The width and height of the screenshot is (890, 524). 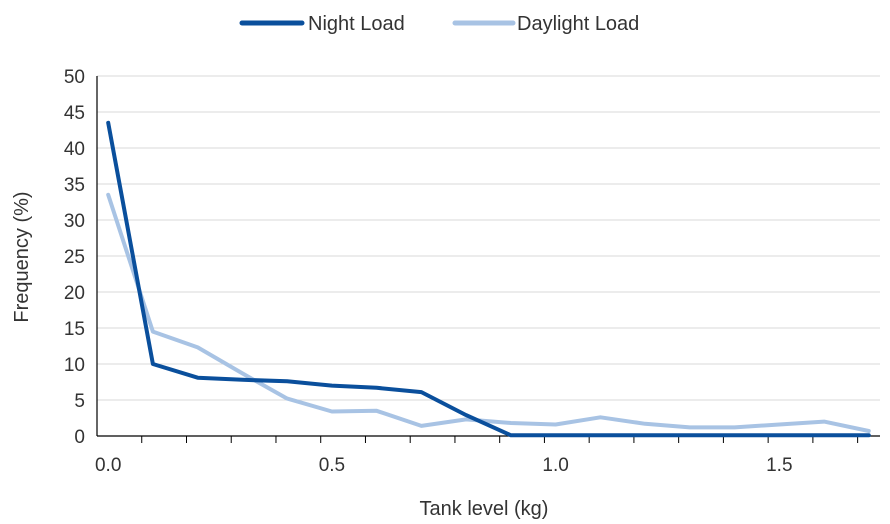 I want to click on x-tick-label: 0.5, so click(x=332, y=465).